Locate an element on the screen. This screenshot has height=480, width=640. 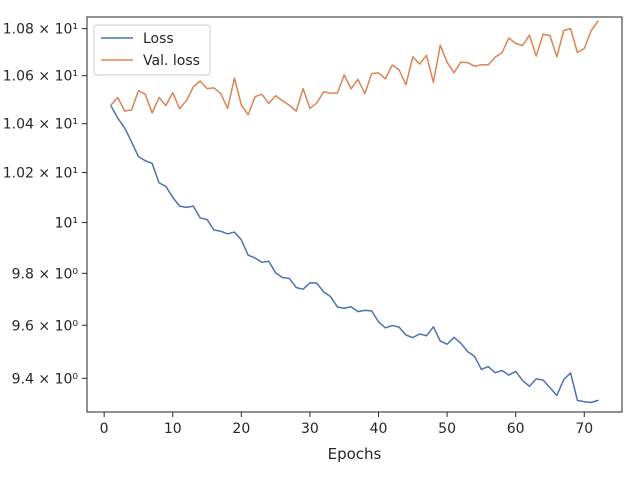
x-axis-ticks: 0 10 20 30 40 50 60 70 is located at coordinates (346, 424).